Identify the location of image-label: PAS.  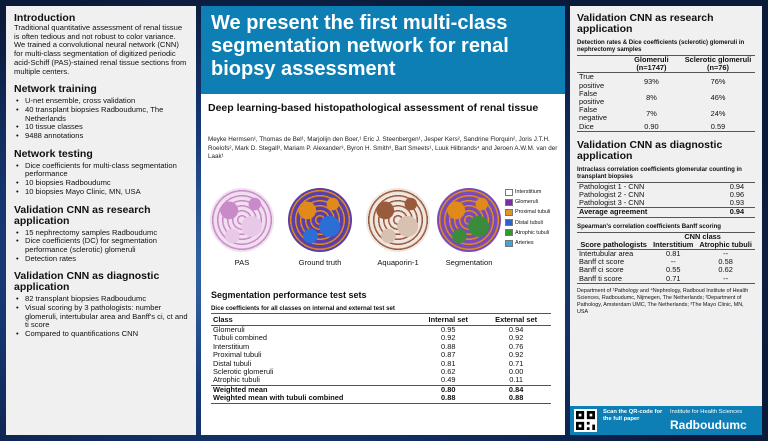
(242, 262).